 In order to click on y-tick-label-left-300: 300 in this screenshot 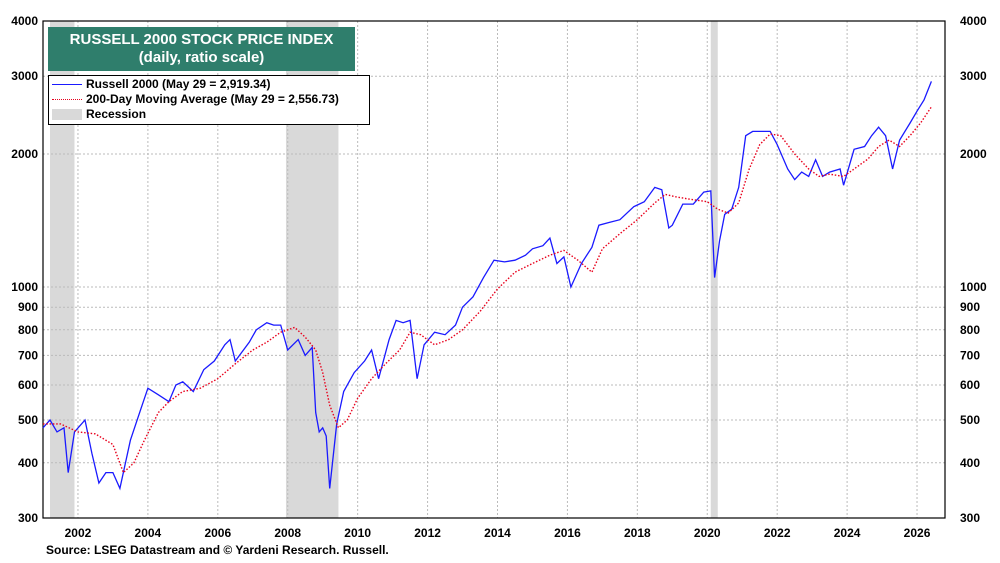, I will do `click(28, 518)`.